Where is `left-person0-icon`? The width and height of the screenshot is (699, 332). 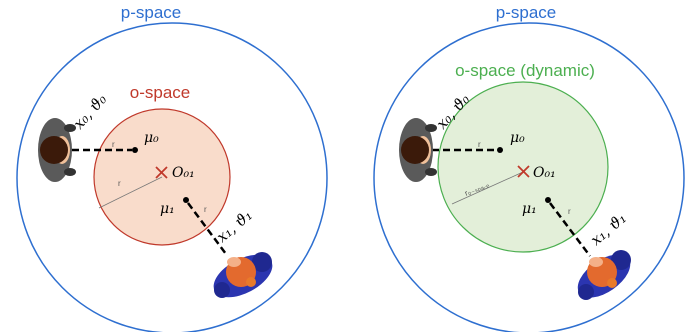
left-person0-icon is located at coordinates (57, 150).